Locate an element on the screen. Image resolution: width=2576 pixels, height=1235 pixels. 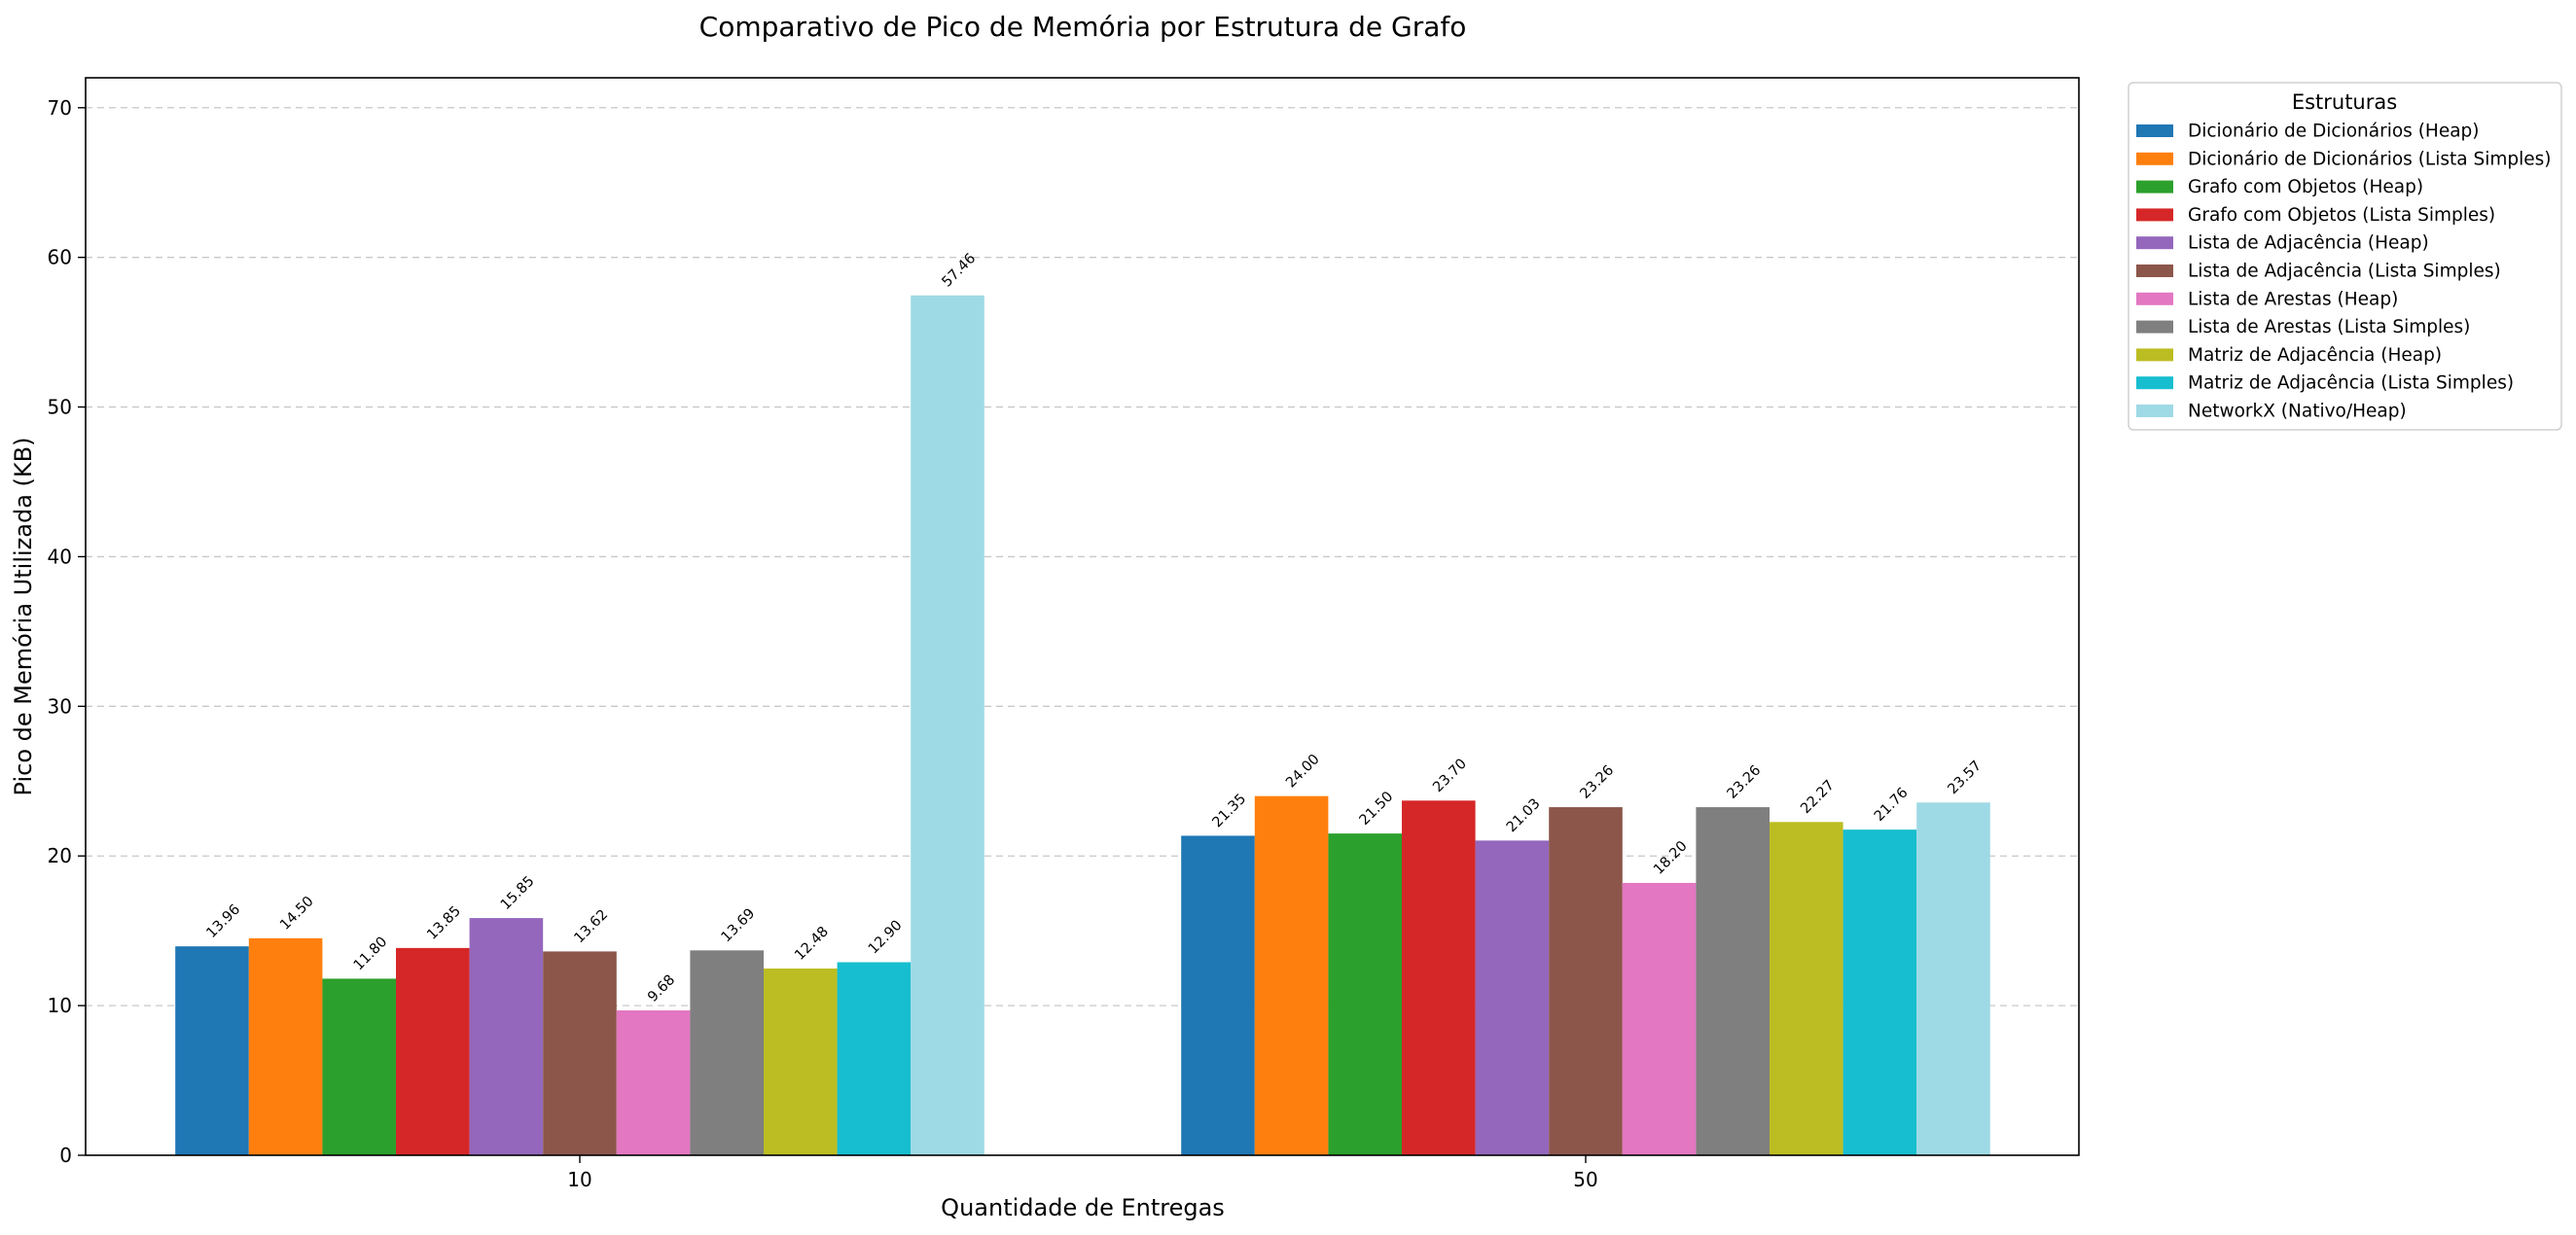
legend-entry: NetworkX (Nativo/Heap) is located at coordinates (2297, 412).